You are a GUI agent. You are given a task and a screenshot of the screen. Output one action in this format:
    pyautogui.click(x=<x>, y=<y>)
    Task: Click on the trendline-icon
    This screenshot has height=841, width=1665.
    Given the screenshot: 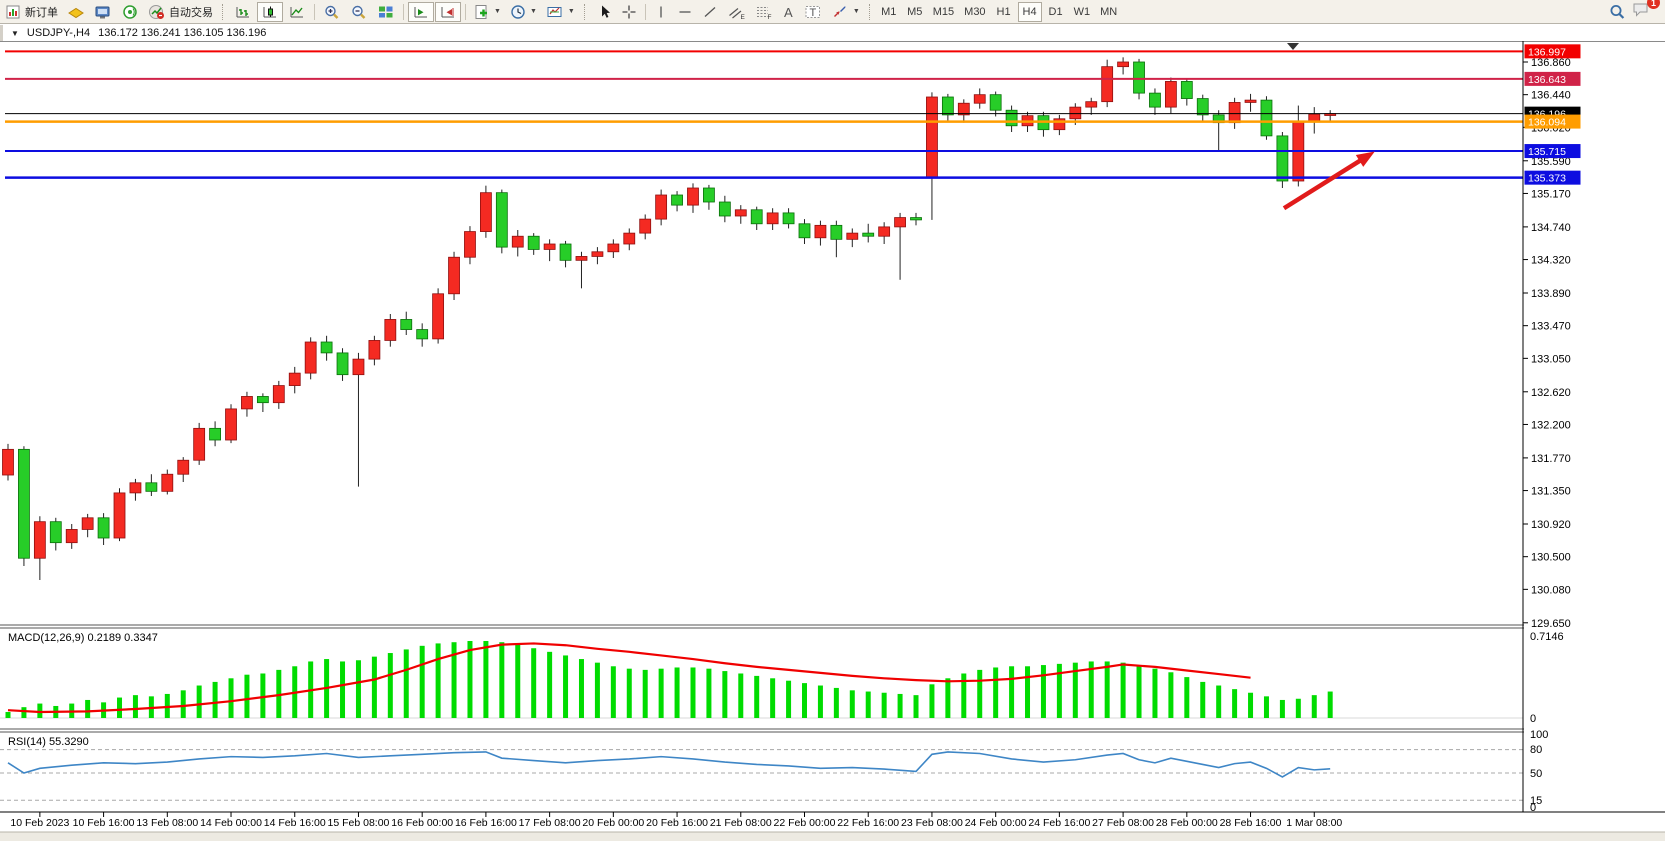 What is the action you would take?
    pyautogui.click(x=710, y=11)
    